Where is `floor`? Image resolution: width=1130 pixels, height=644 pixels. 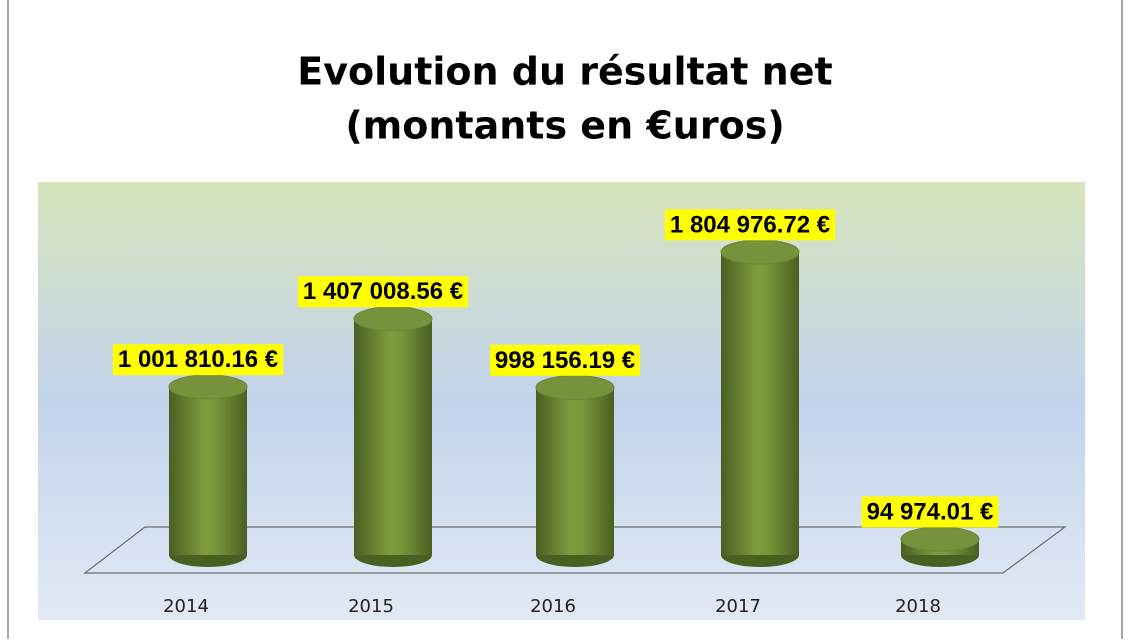
floor is located at coordinates (575, 550).